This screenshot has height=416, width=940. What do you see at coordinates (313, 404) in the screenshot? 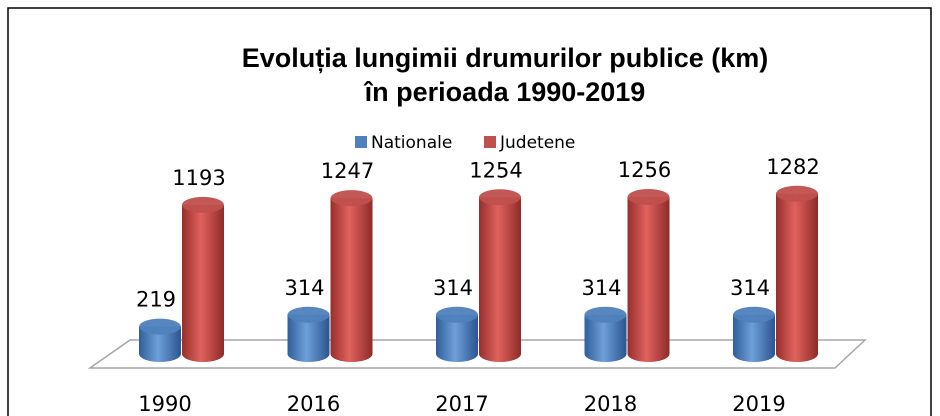
I see `x-tick-label: 2016` at bounding box center [313, 404].